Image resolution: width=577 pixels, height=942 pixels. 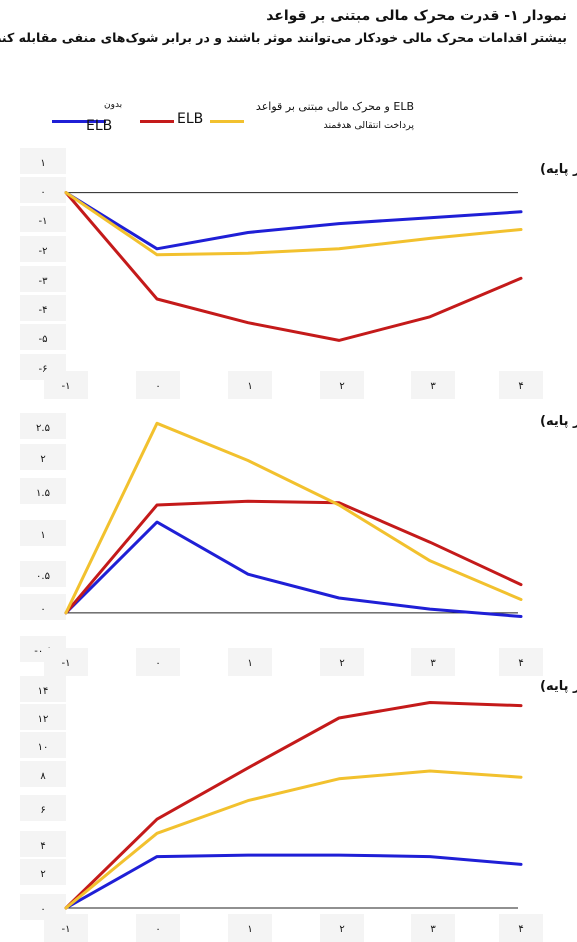 I want to click on y-tick-label: ۲.۵, so click(x=43, y=428).